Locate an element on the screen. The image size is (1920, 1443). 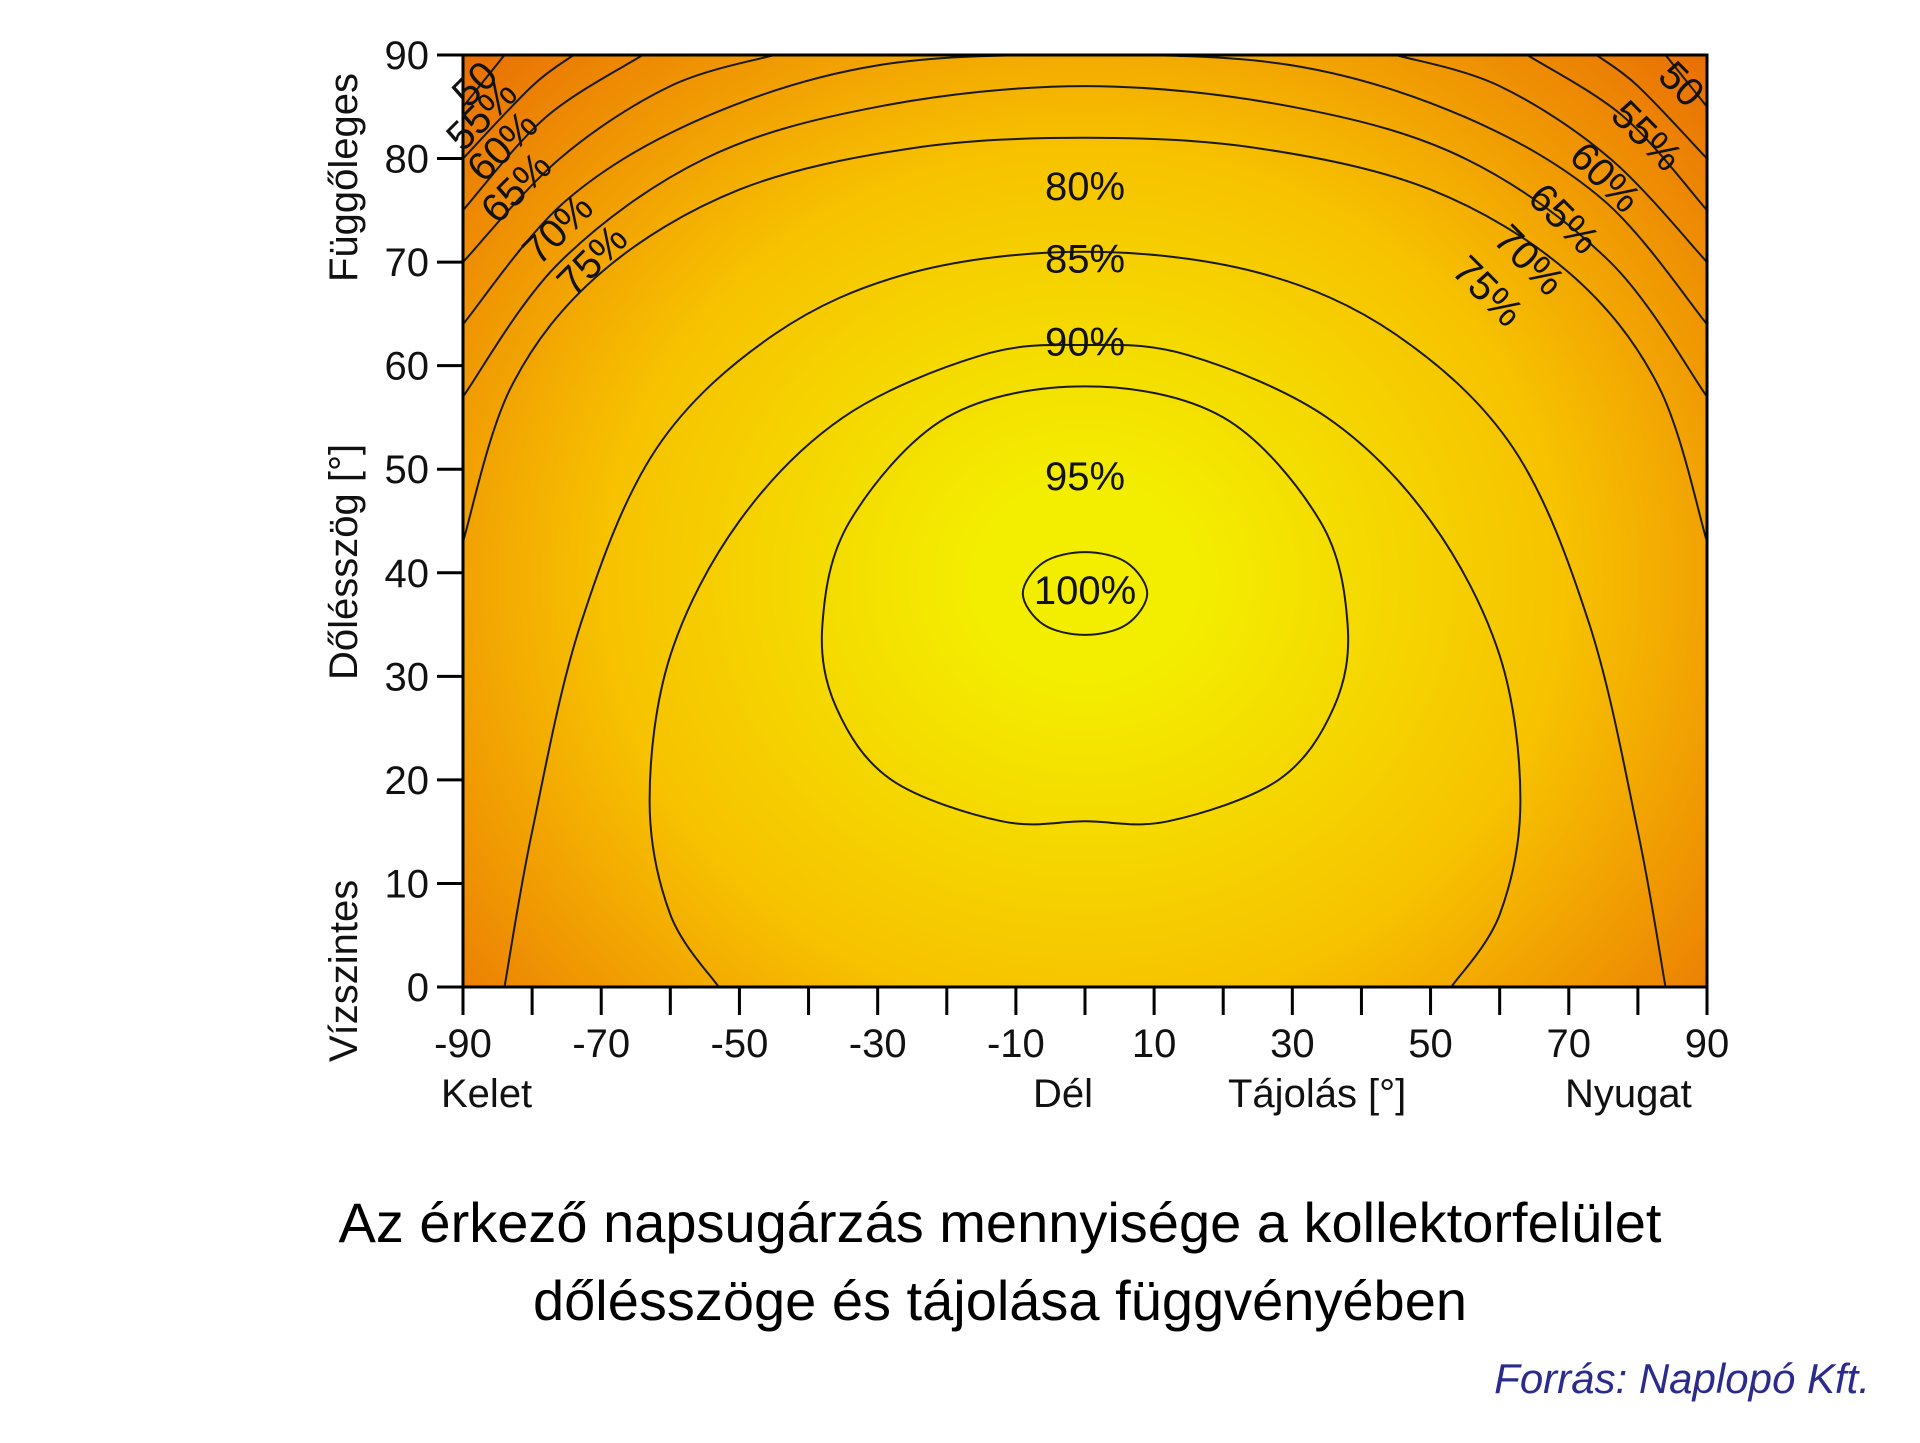
y-tick-label: 70 is located at coordinates (407, 263).